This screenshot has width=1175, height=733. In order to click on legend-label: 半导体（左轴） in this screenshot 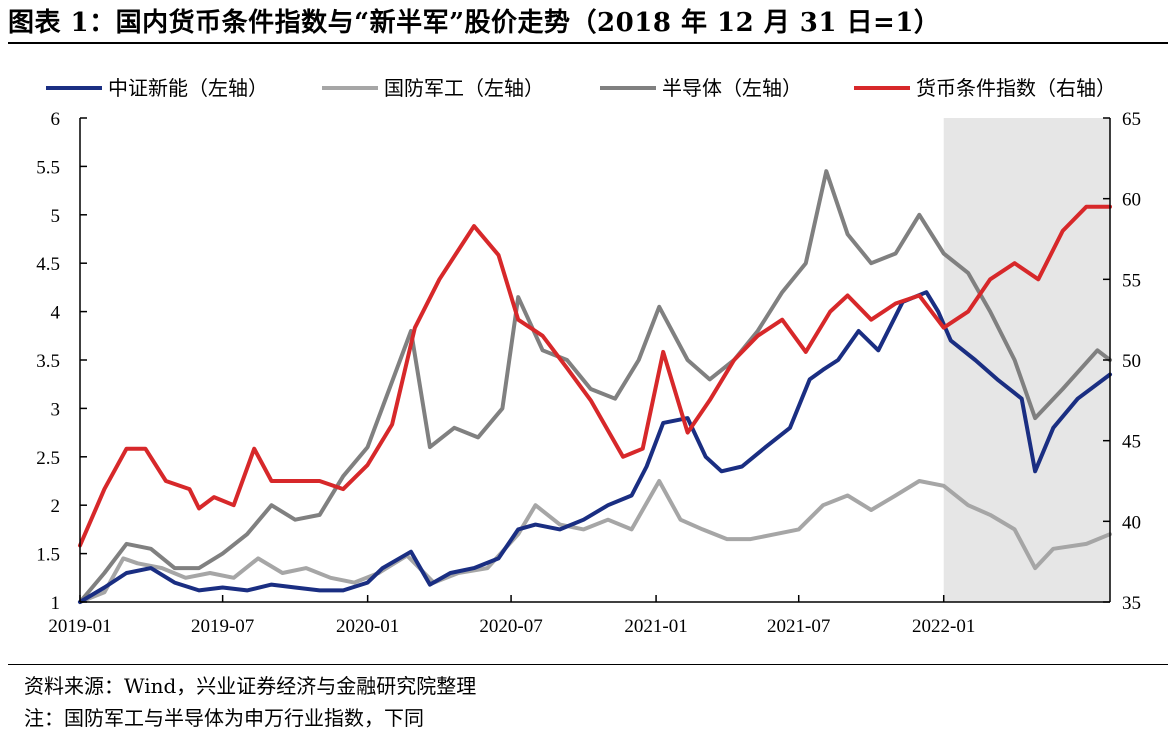, I will do `click(732, 88)`.